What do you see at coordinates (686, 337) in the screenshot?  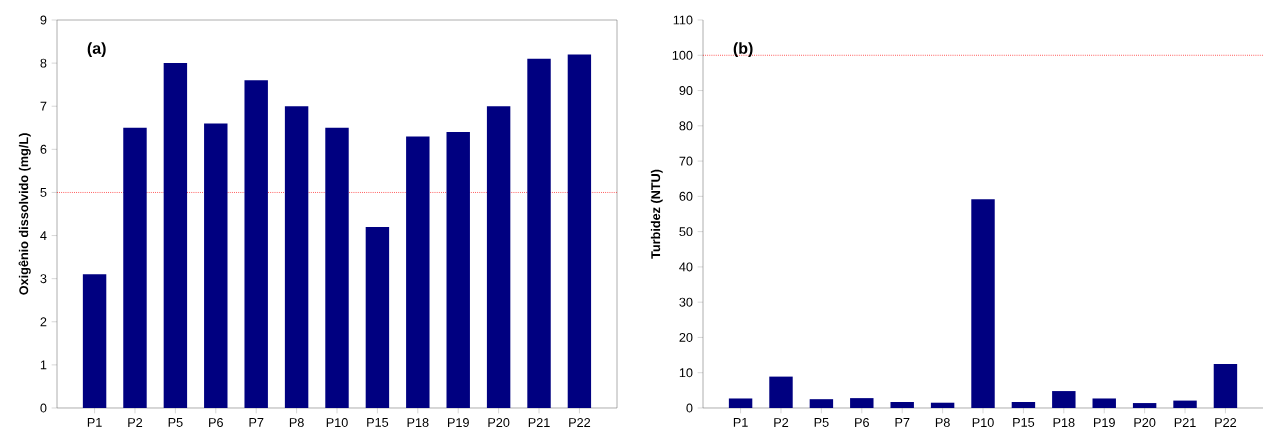 I see `y-tick-label: 20` at bounding box center [686, 337].